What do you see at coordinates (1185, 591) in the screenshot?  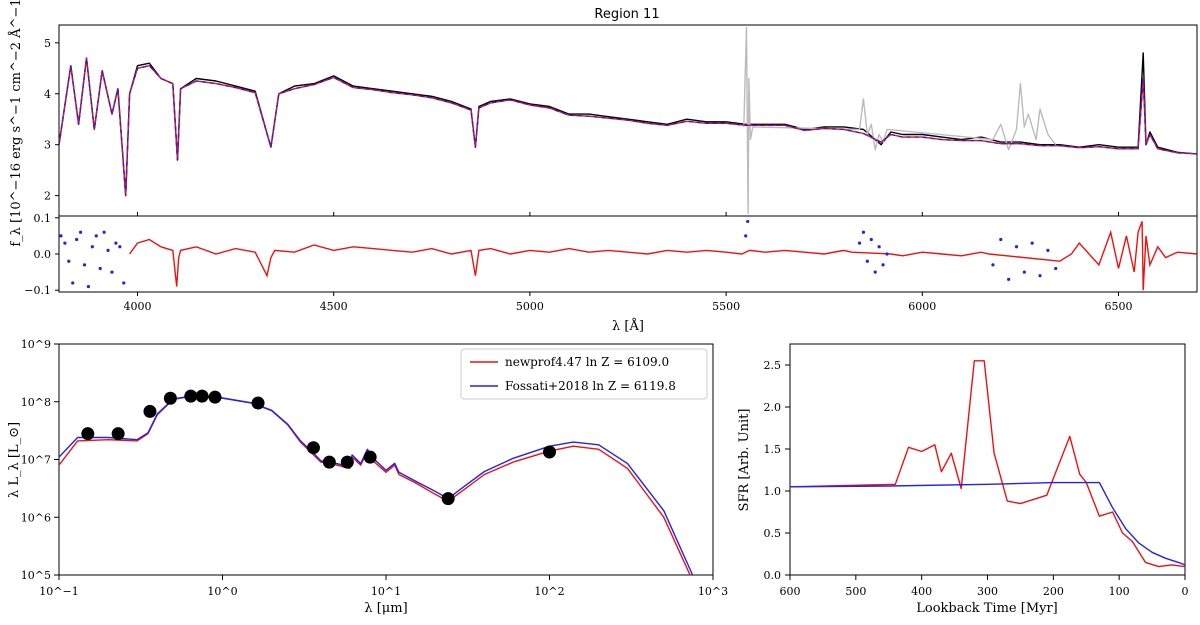 I see `sfh-x-tick-label: 0` at bounding box center [1185, 591].